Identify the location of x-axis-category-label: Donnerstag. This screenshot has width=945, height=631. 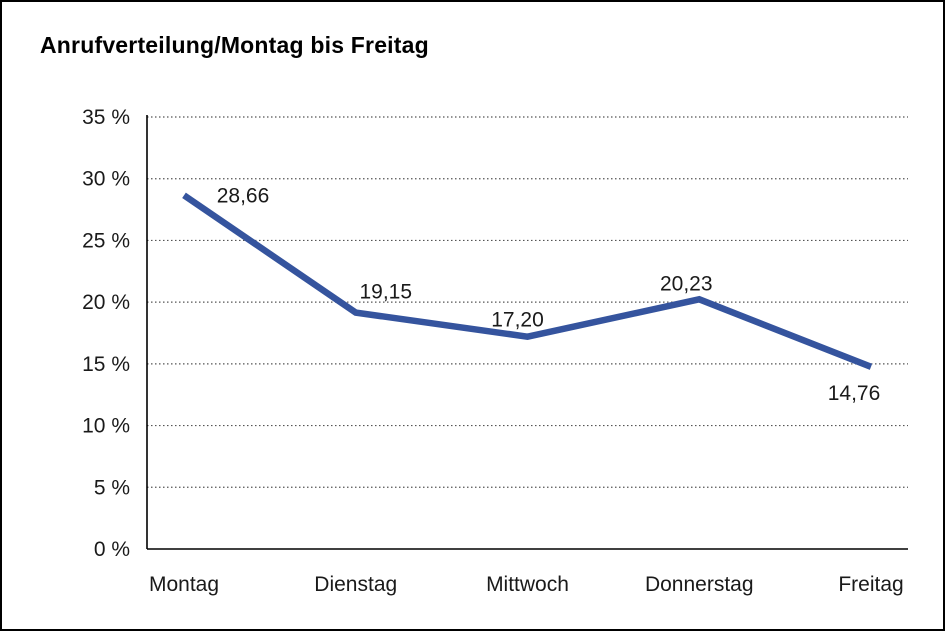
(699, 584).